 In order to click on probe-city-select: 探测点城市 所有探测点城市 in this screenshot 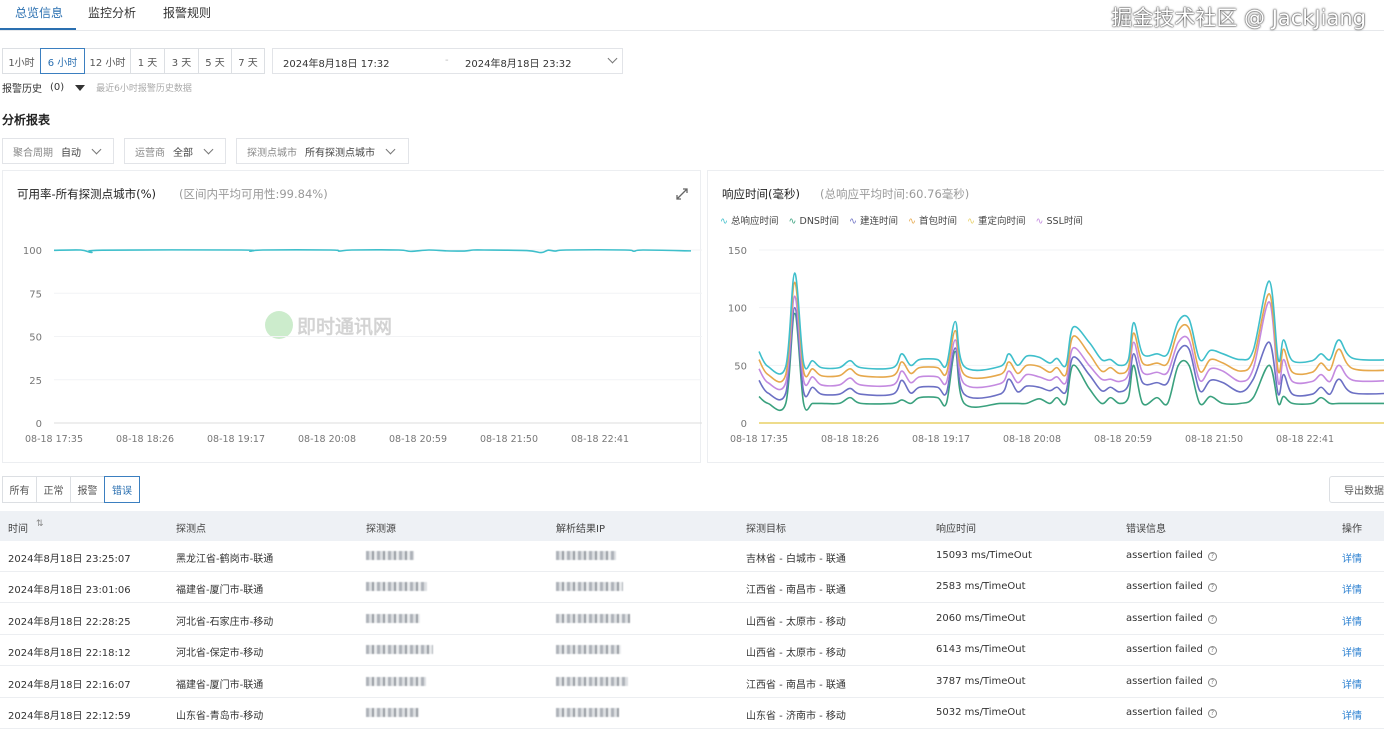, I will do `click(322, 151)`.